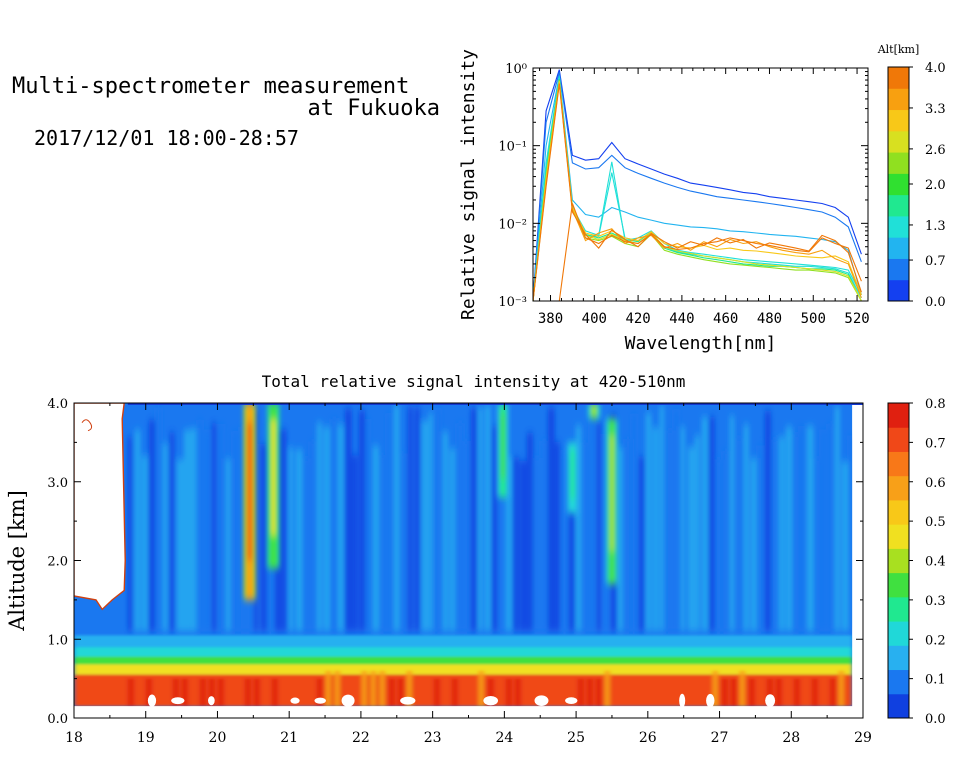 The image size is (960, 770). What do you see at coordinates (218, 738) in the screenshot?
I see `heatmap-x-tick-label: 20` at bounding box center [218, 738].